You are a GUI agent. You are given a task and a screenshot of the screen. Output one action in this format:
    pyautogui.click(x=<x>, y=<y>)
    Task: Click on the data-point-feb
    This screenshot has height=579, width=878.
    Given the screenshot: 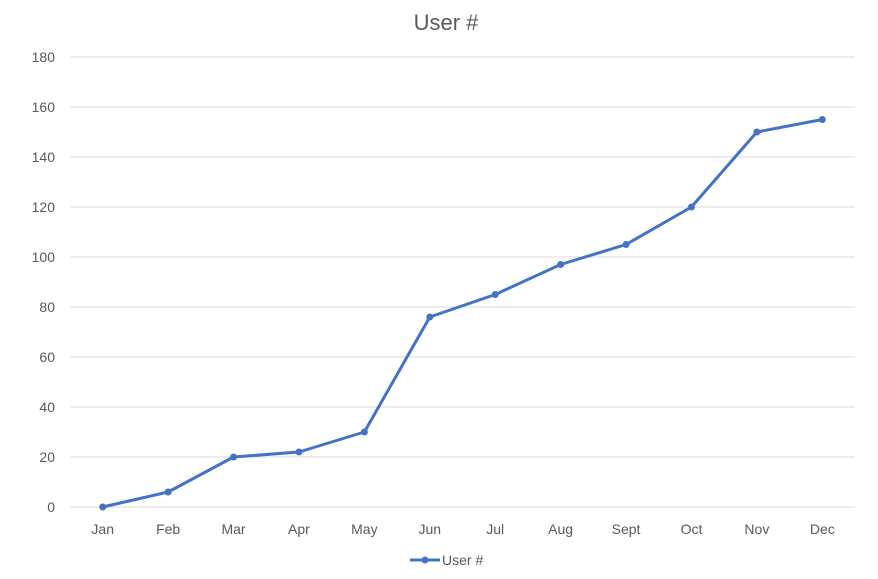 What is the action you would take?
    pyautogui.click(x=168, y=492)
    